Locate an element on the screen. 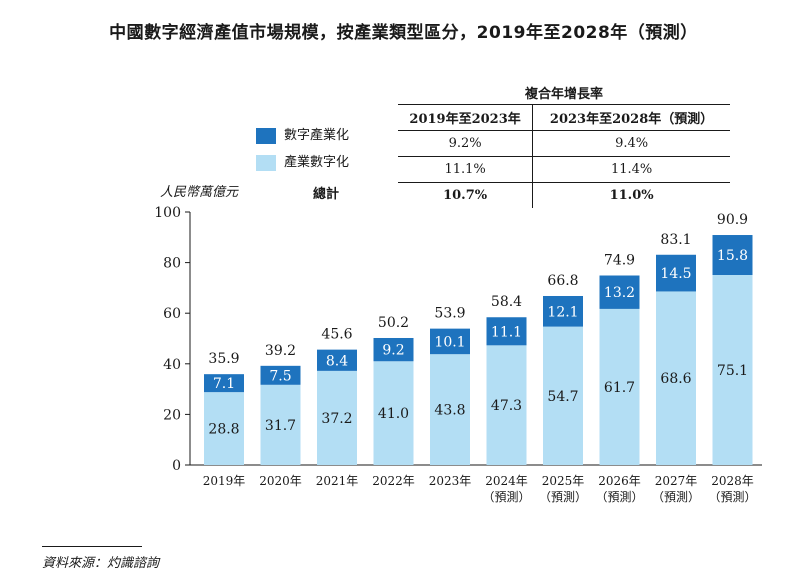 This screenshot has width=807, height=575. x-tick-label: 2024年 is located at coordinates (506, 481).